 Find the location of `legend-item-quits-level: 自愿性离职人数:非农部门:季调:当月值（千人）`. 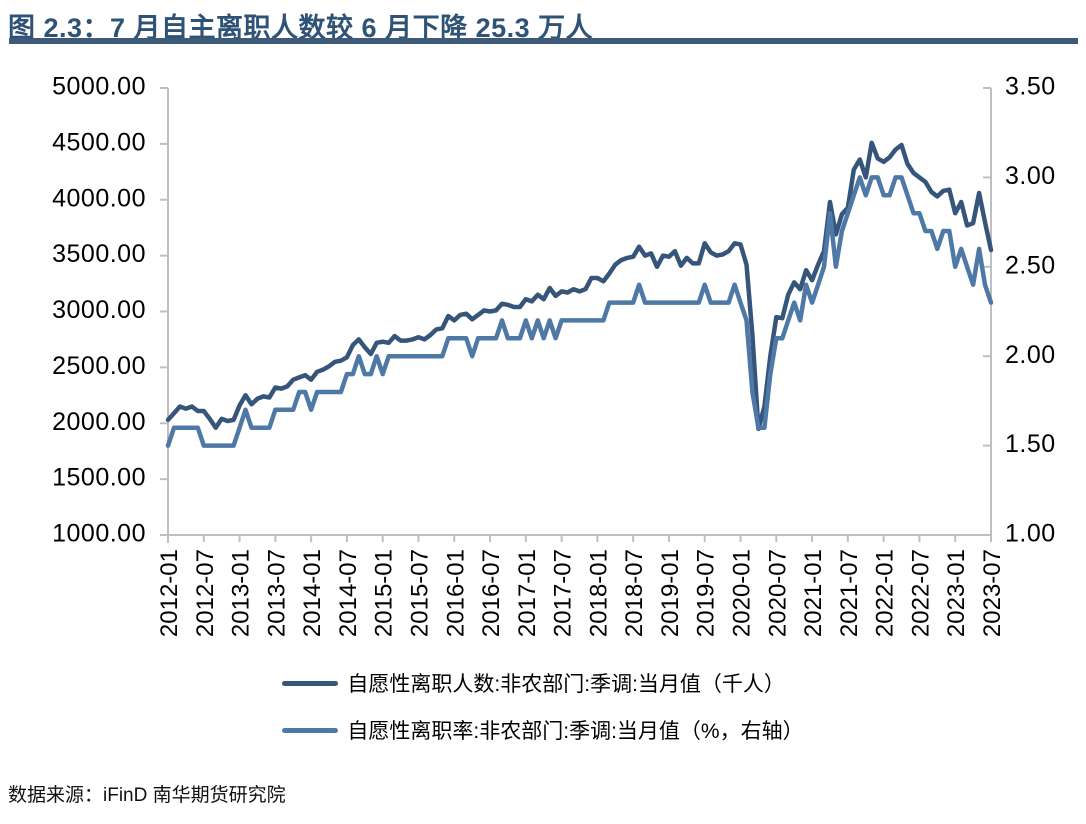

legend-item-quits-level: 自愿性离职人数:非农部门:季调:当月值（千人） is located at coordinates (533, 683).